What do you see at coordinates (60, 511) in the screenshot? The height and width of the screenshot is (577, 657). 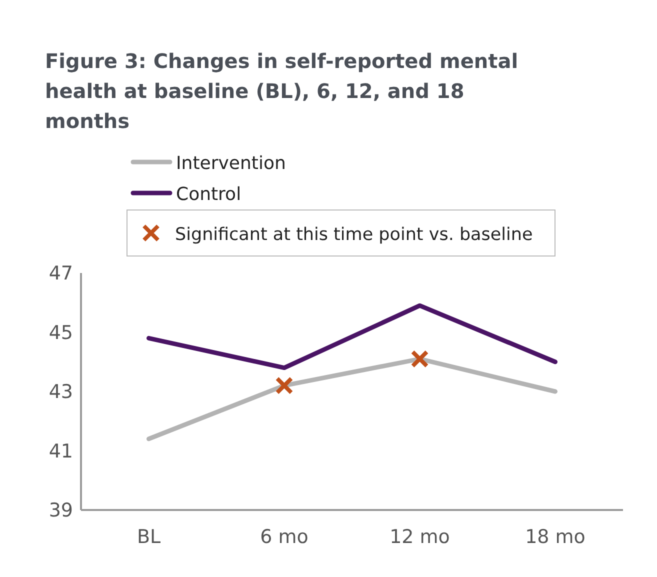 I see `y-tick-label: 39` at bounding box center [60, 511].